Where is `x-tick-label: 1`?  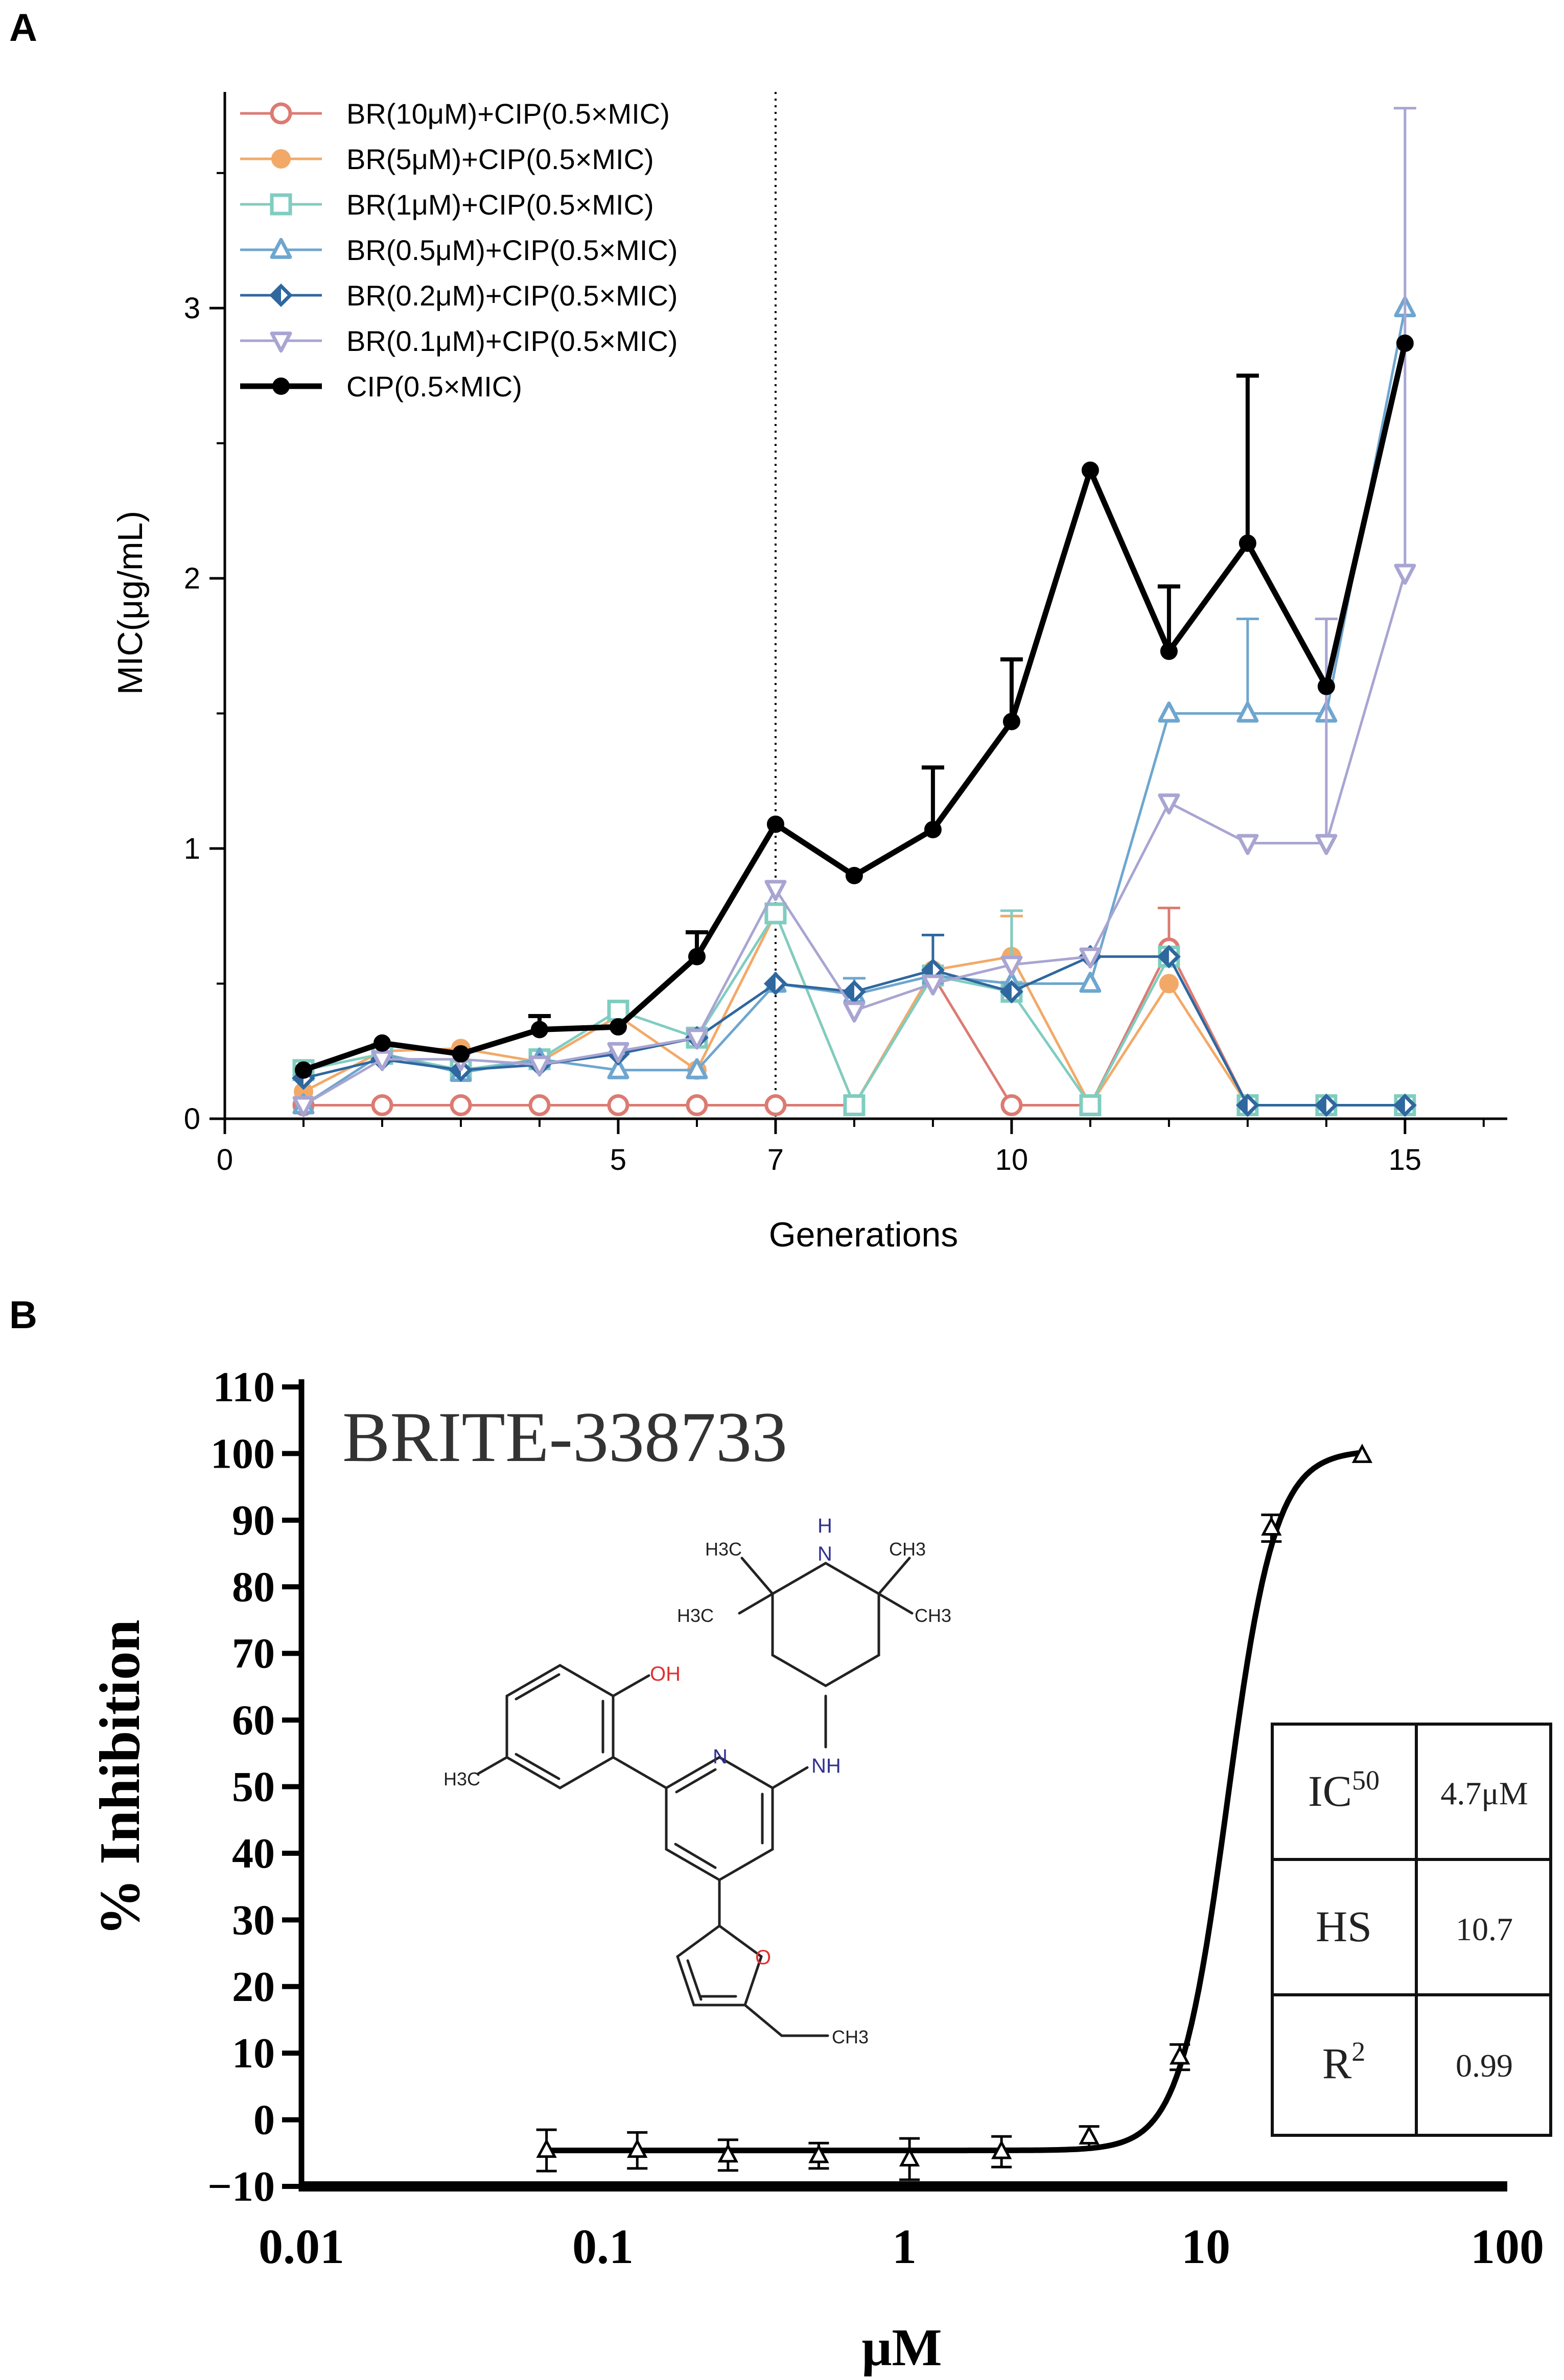 x-tick-label: 1 is located at coordinates (904, 2246).